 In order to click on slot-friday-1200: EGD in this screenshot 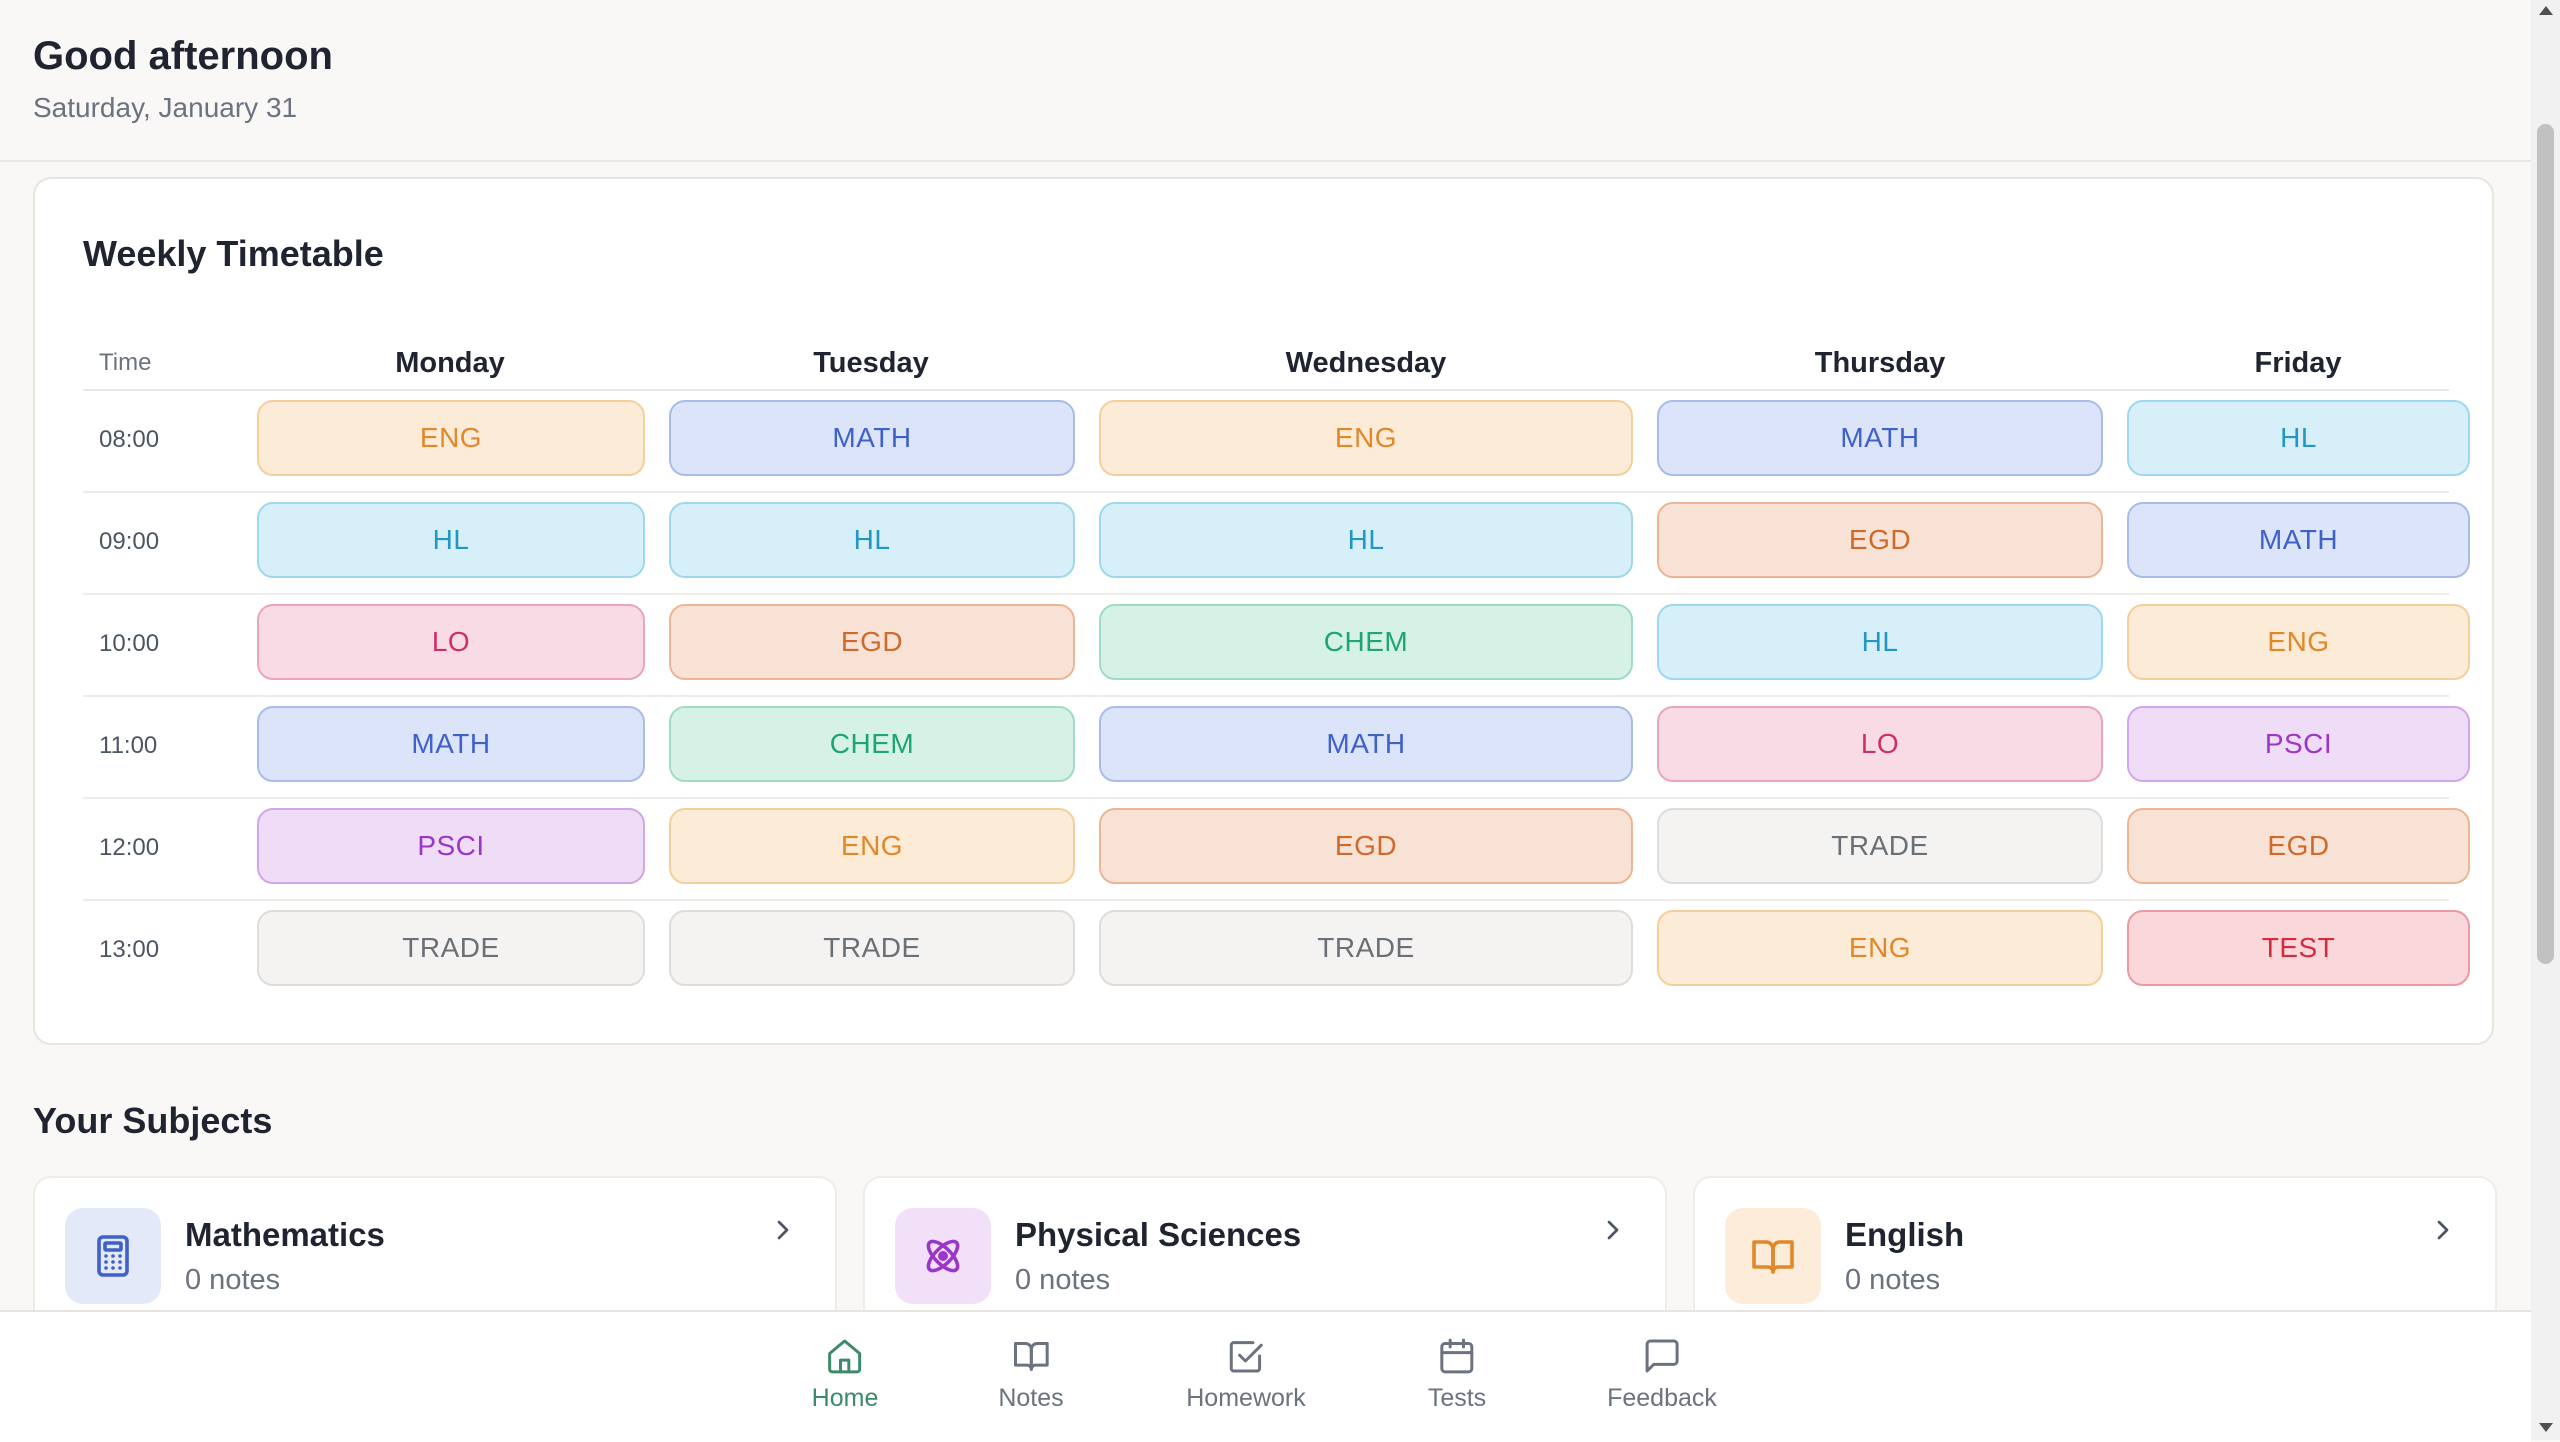, I will do `click(2298, 846)`.